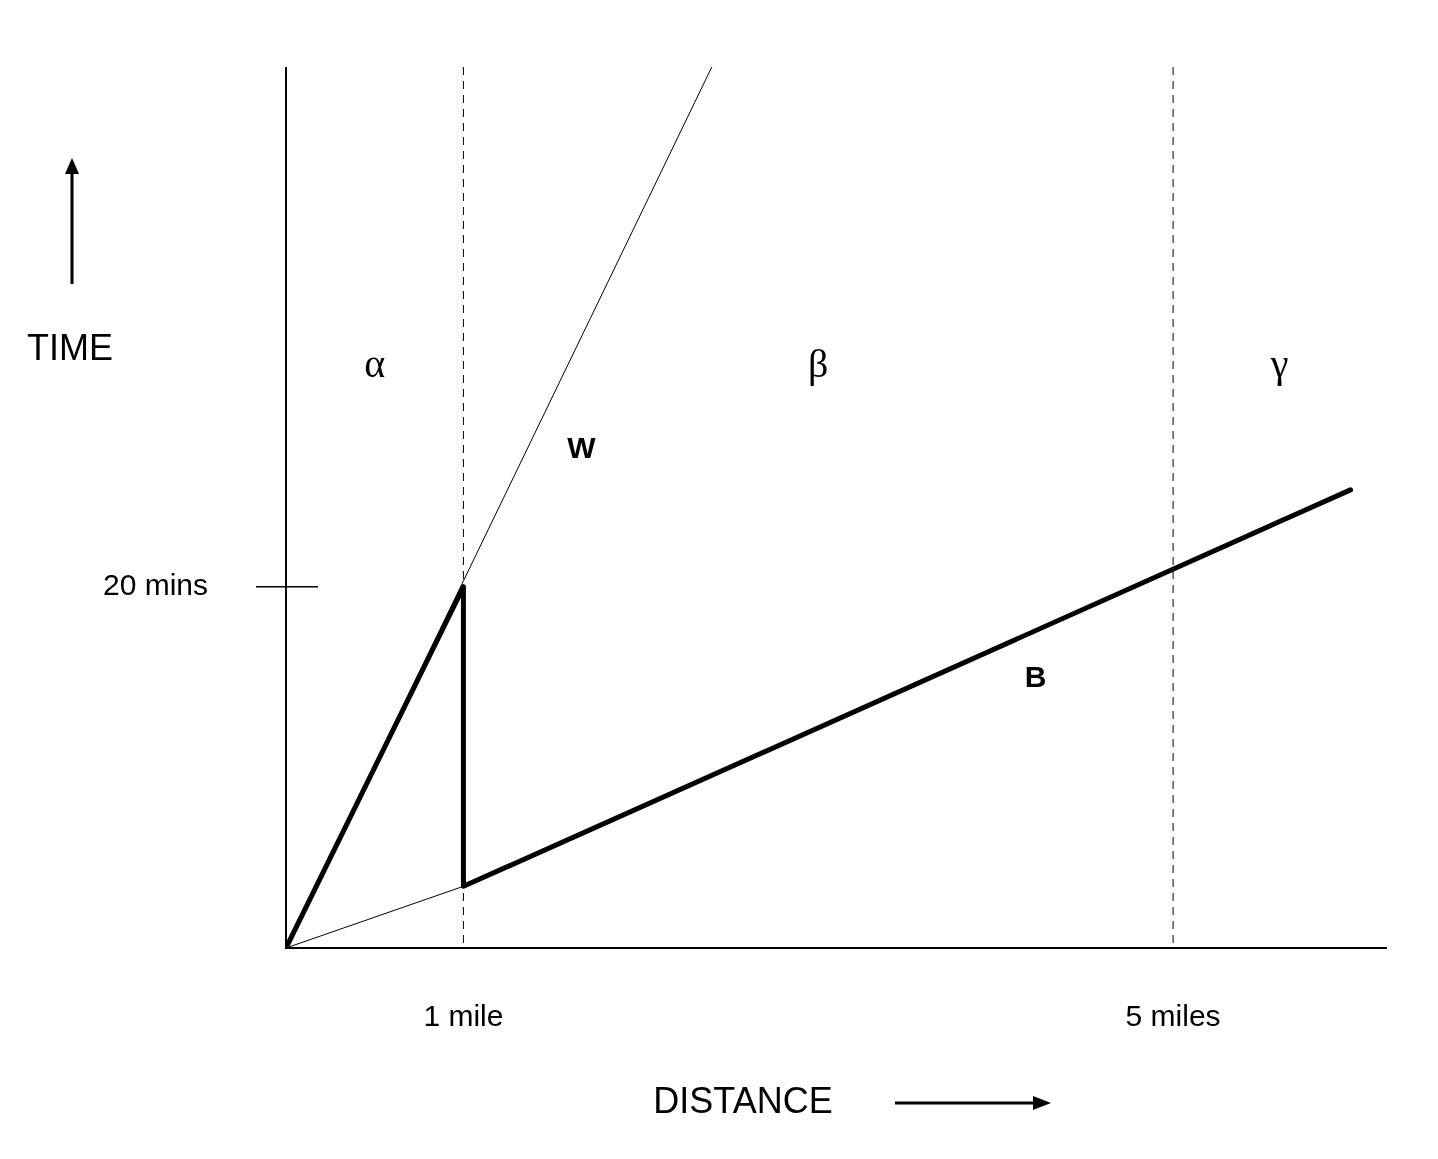  I want to click on series-label: W, so click(582, 447).